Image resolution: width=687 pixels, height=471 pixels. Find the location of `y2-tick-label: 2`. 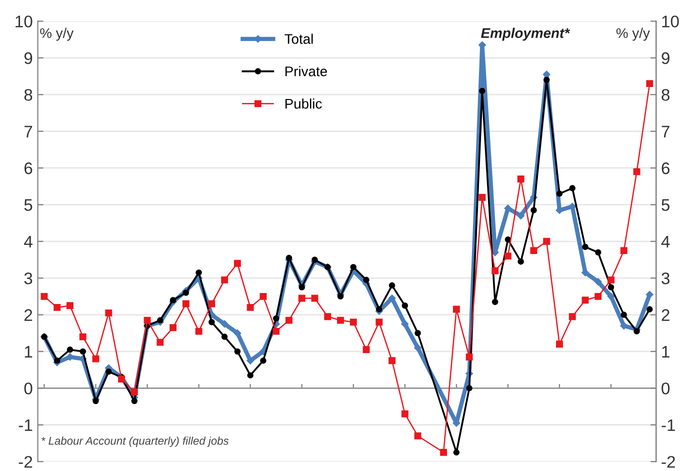

y2-tick-label: 2 is located at coordinates (666, 315).